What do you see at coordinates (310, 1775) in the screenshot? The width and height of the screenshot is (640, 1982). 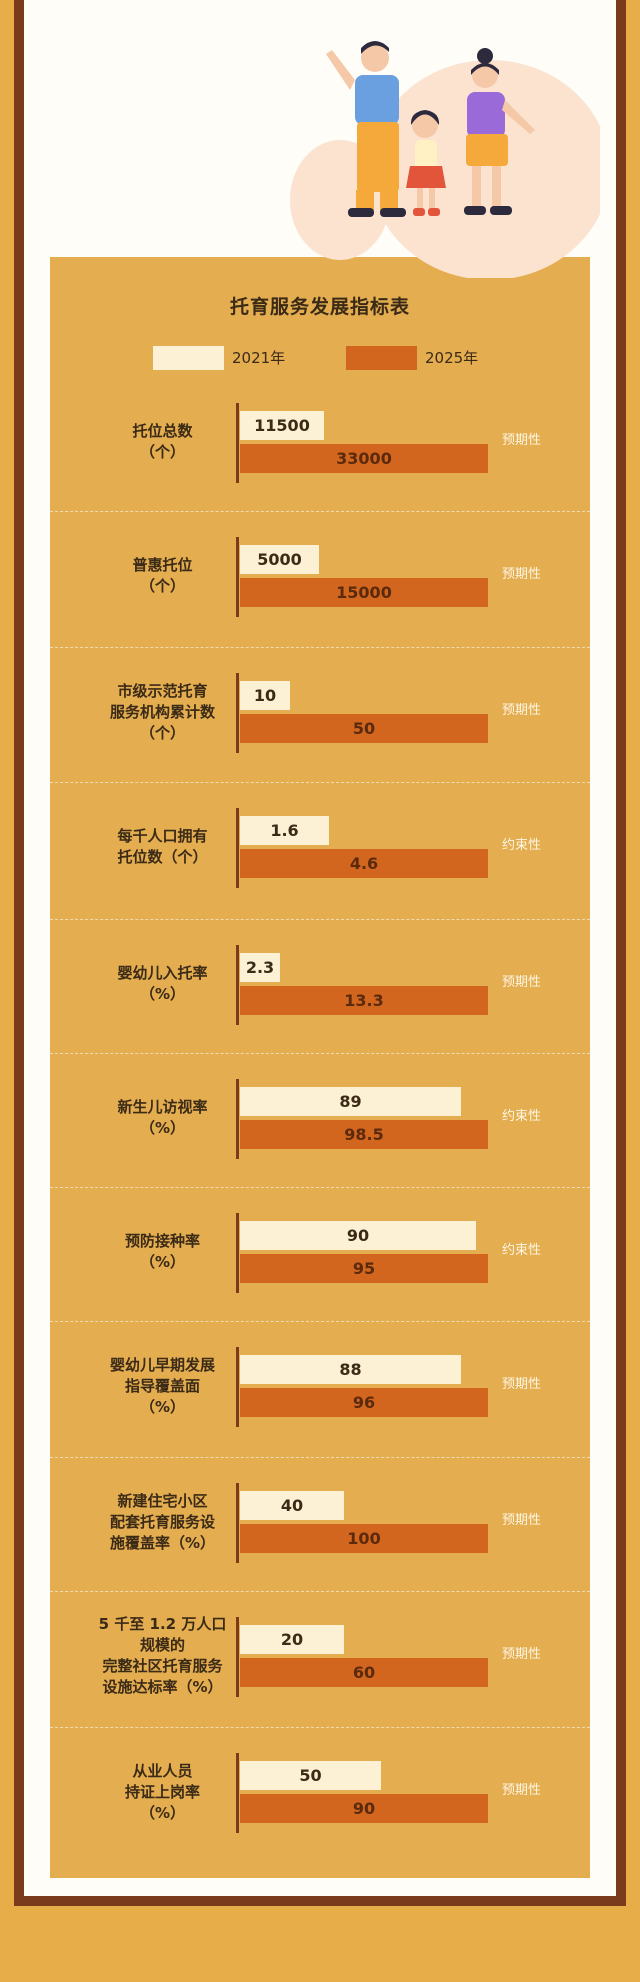 I see `bar-2021: 50` at bounding box center [310, 1775].